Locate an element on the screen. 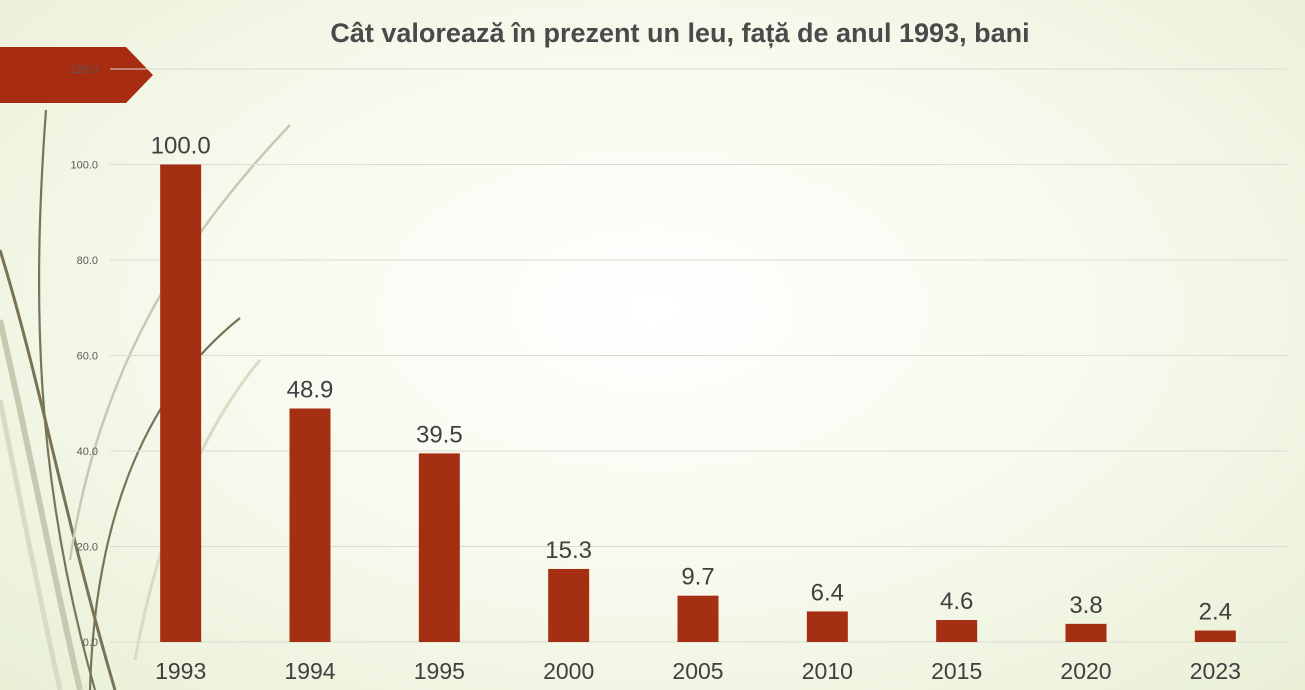 This screenshot has width=1305, height=690. y-tick-label: 60.0 is located at coordinates (87, 357).